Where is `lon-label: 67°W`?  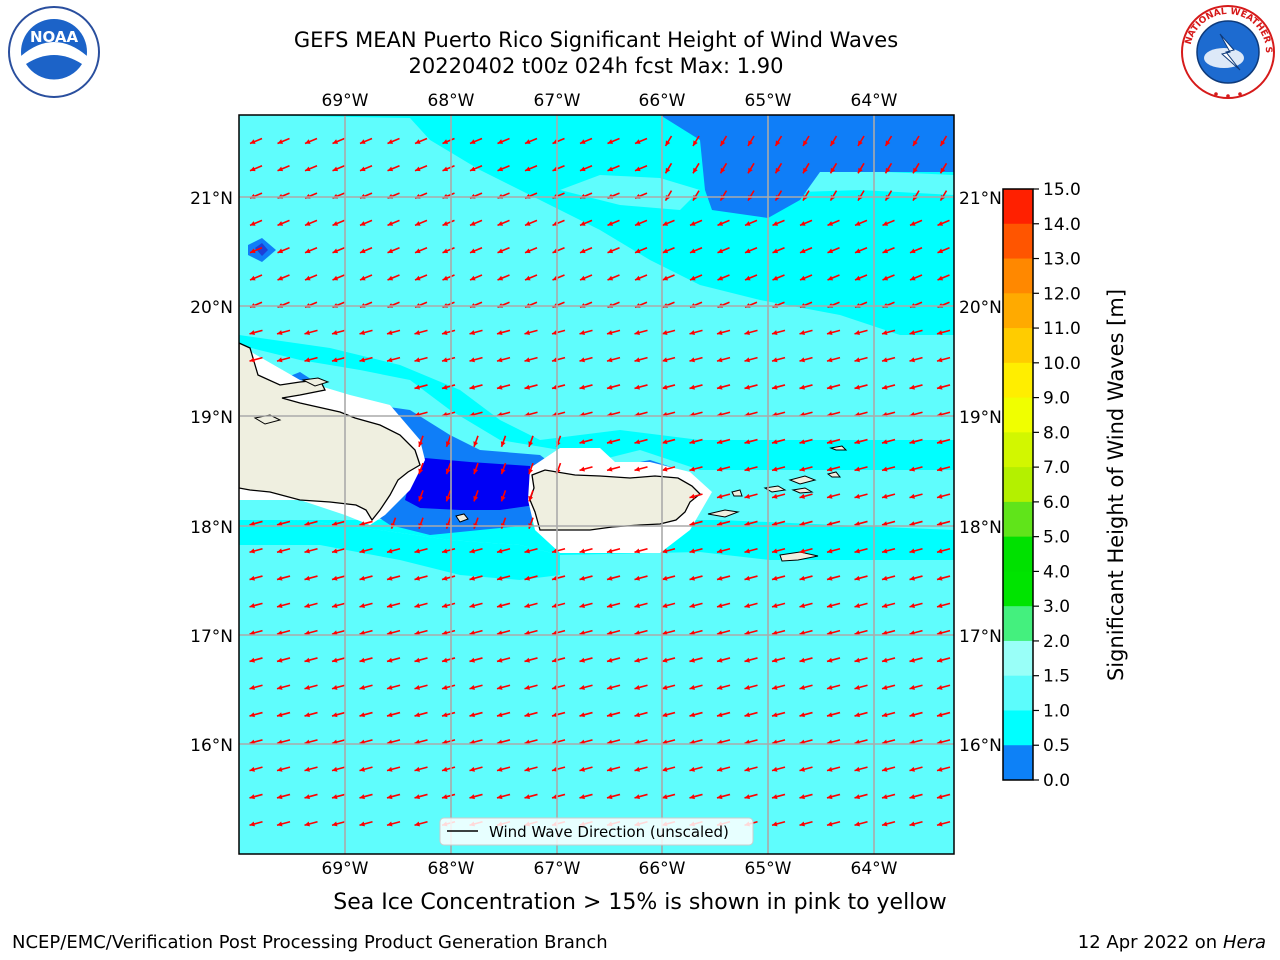 lon-label: 67°W is located at coordinates (557, 101).